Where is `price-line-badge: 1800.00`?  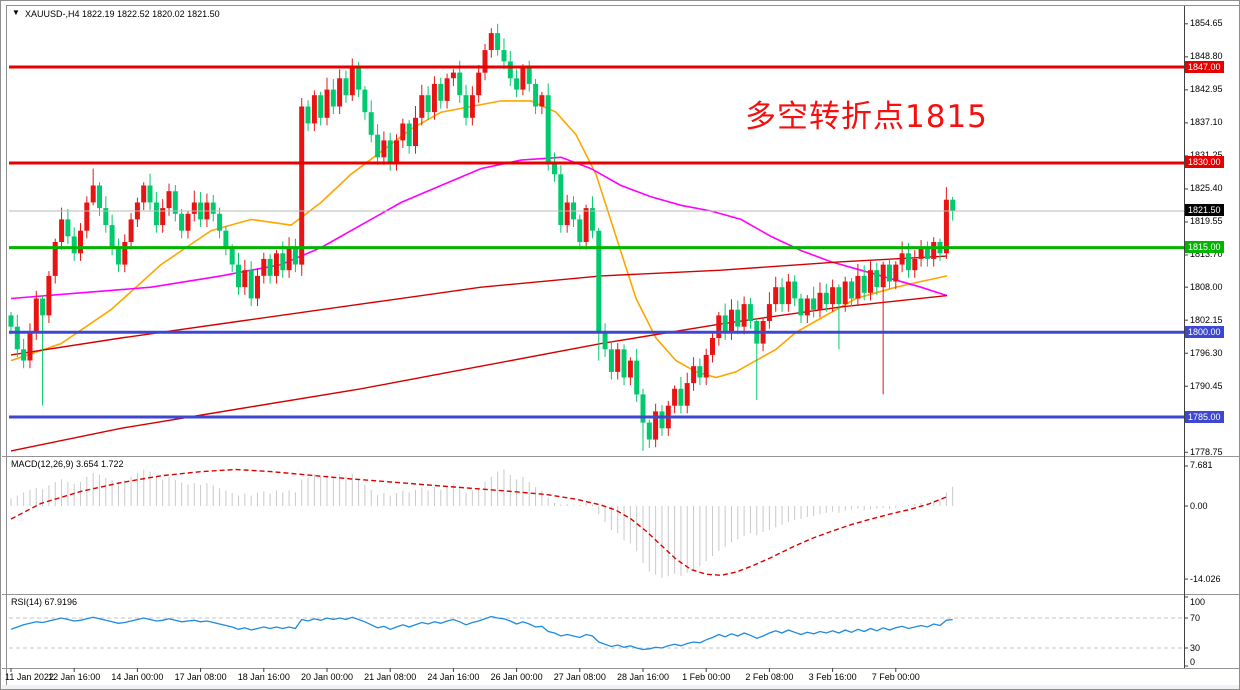
price-line-badge: 1800.00 is located at coordinates (1204, 331).